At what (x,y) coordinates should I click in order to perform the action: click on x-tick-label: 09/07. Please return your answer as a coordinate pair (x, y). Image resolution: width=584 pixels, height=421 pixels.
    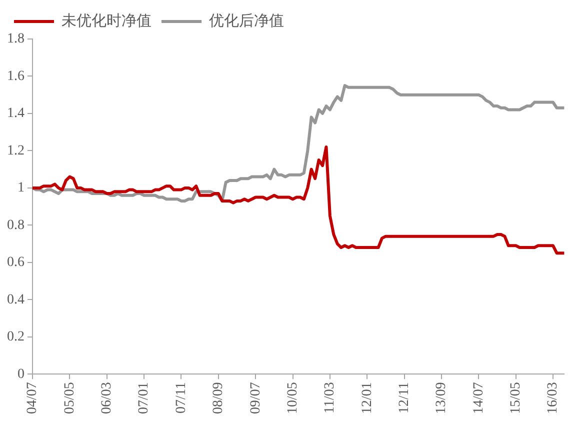
    Looking at the image, I should click on (256, 398).